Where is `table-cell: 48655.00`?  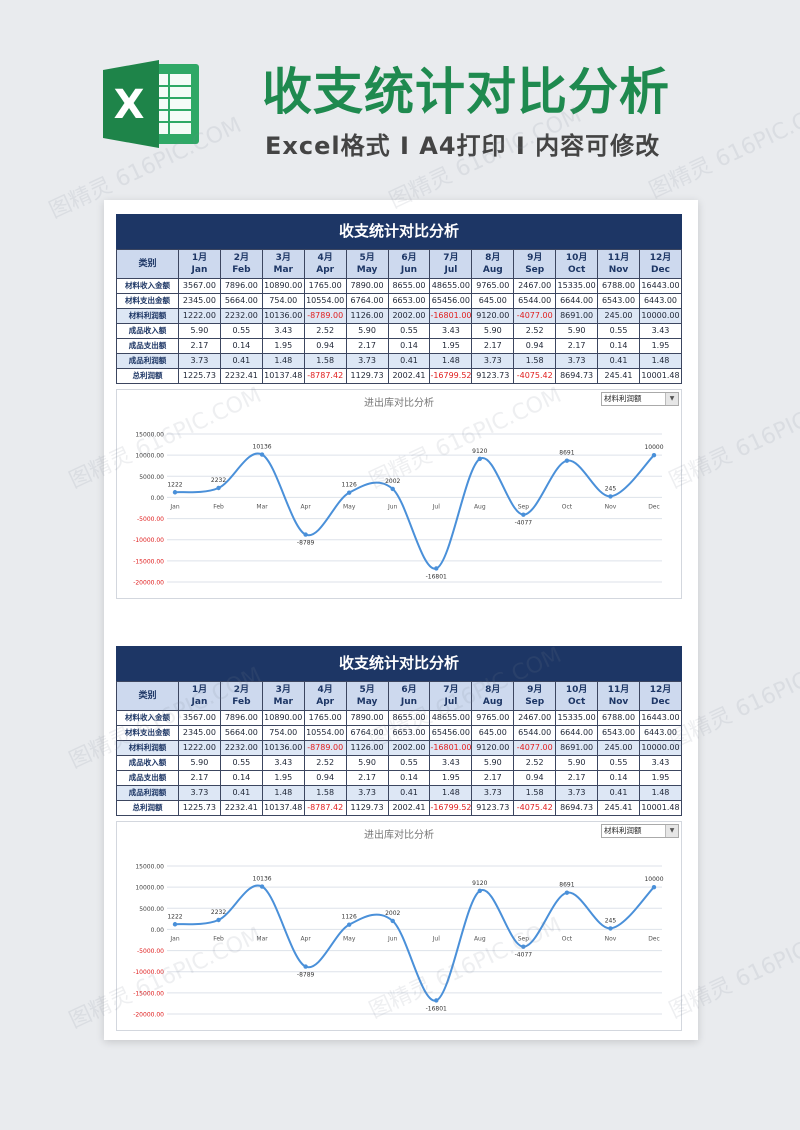 table-cell: 48655.00 is located at coordinates (451, 286).